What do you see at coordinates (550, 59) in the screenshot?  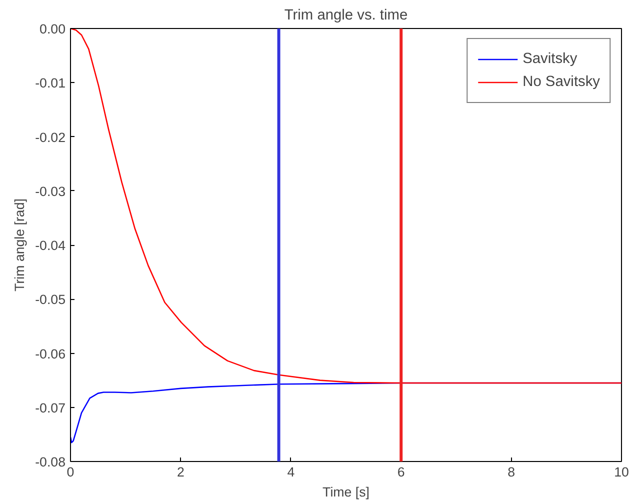 I see `legend-label: Savitsky` at bounding box center [550, 59].